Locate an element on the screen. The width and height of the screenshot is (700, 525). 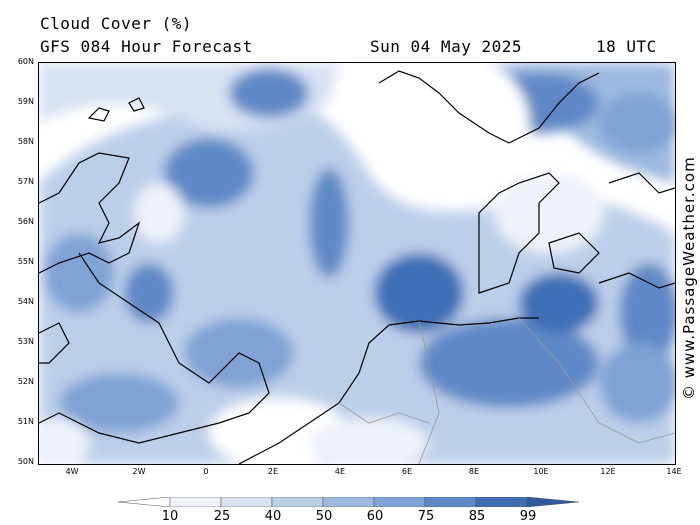
lon-label: 10E is located at coordinates (541, 471).